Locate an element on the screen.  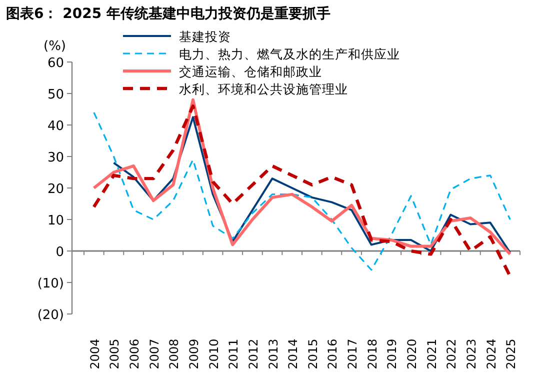
x-tick-label: 2012 is located at coordinates (253, 354).